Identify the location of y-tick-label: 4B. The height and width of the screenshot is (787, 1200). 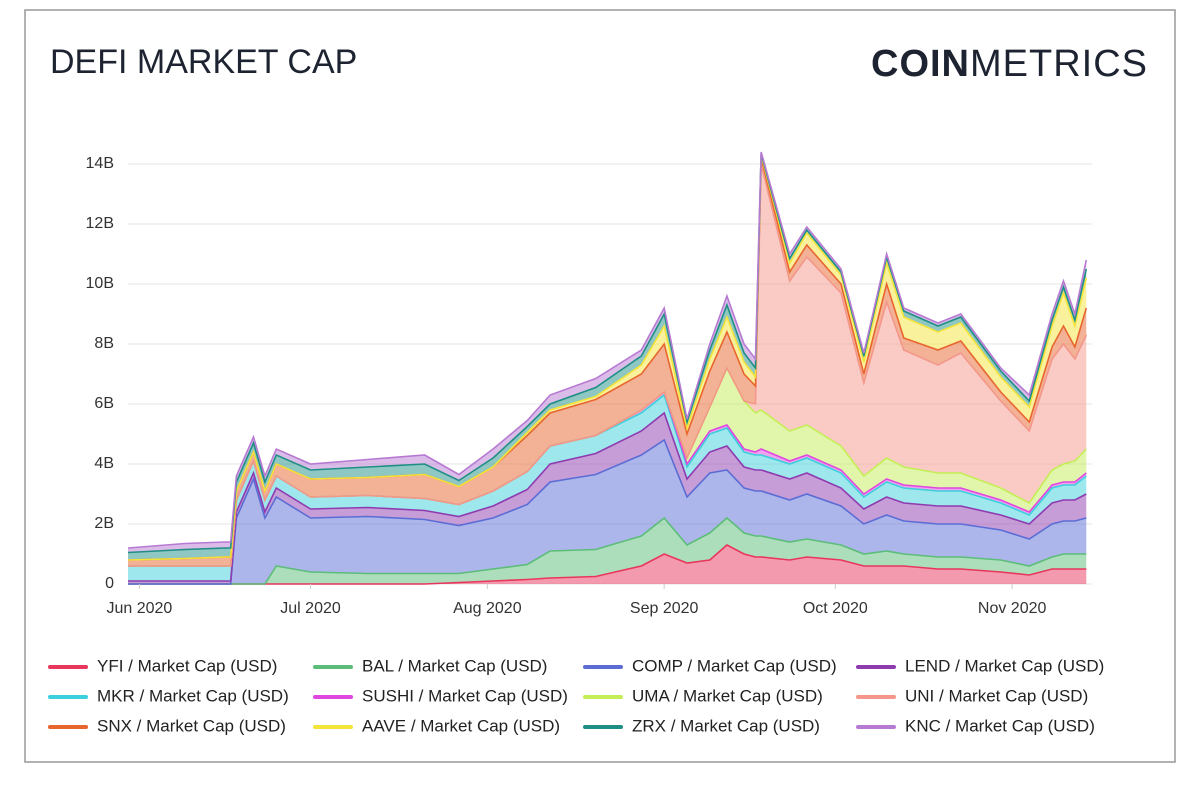
(104, 463).